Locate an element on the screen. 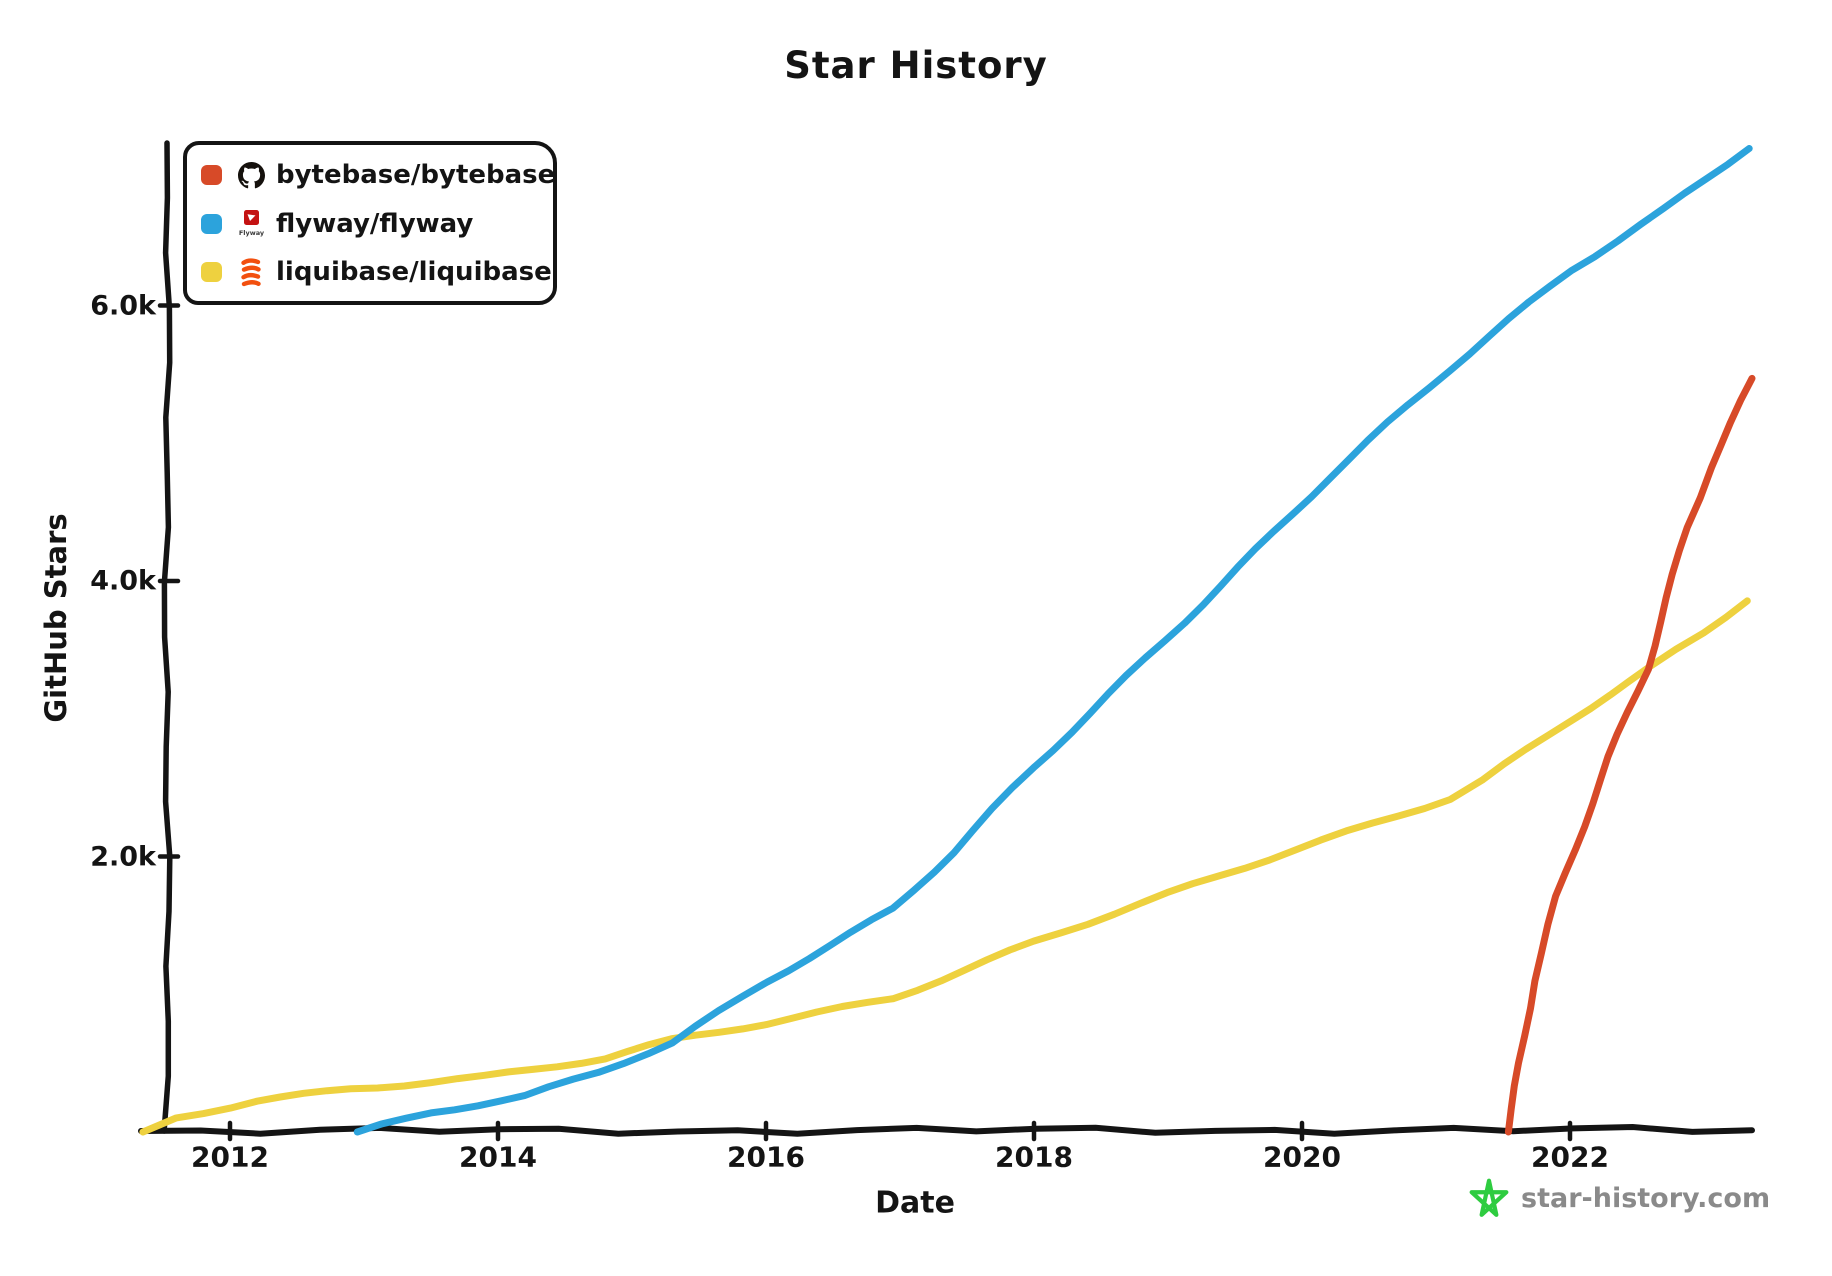  x-tick-label: 2022 is located at coordinates (1570, 1157).